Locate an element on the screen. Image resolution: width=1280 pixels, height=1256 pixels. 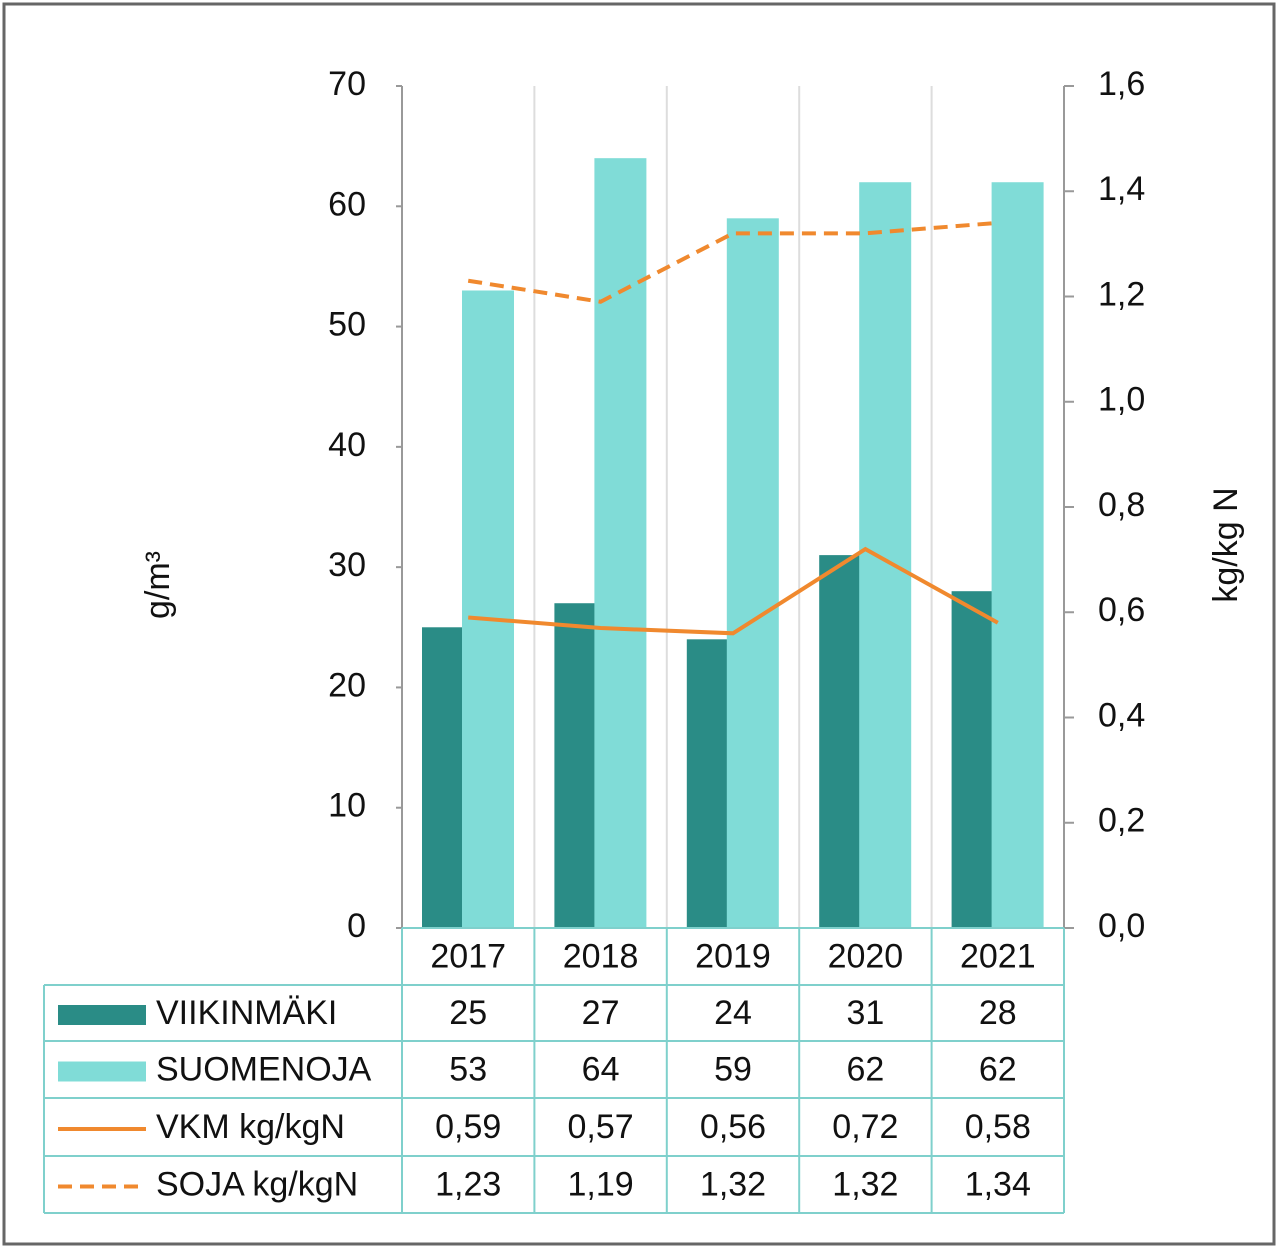
table-value: 64 is located at coordinates (601, 1069).